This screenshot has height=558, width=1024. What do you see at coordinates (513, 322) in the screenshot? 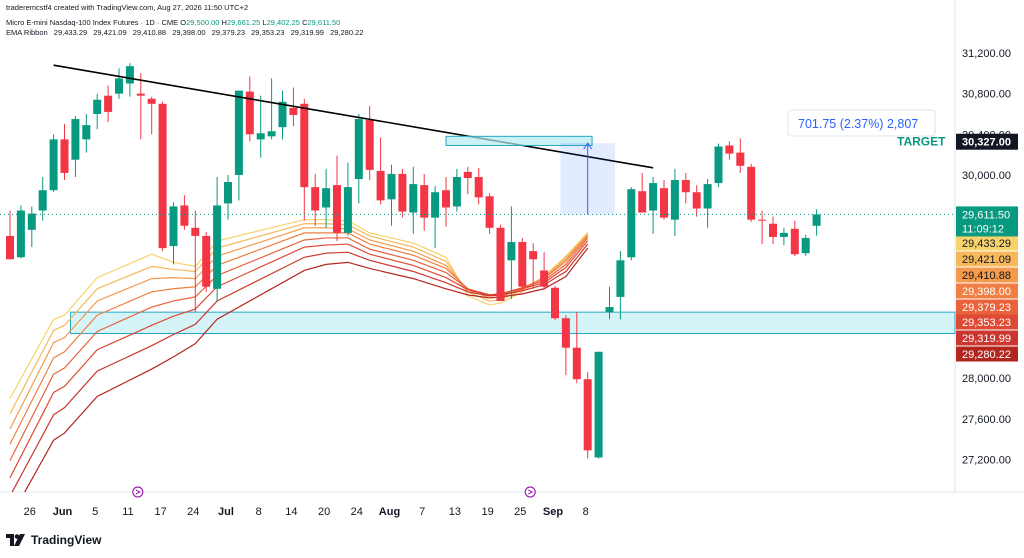
I see `support-zone` at bounding box center [513, 322].